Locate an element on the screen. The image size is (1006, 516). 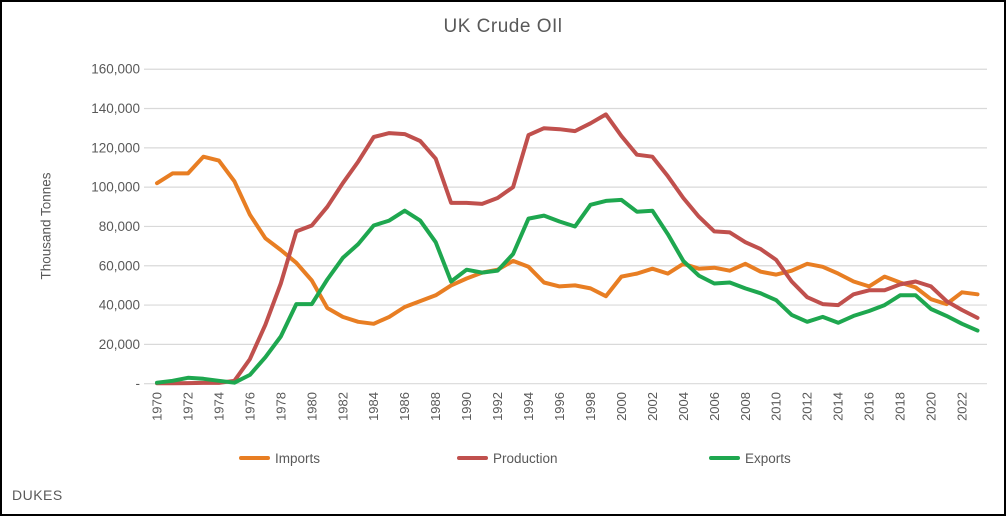
y-tick-label: 120,000 is located at coordinates (115, 147).